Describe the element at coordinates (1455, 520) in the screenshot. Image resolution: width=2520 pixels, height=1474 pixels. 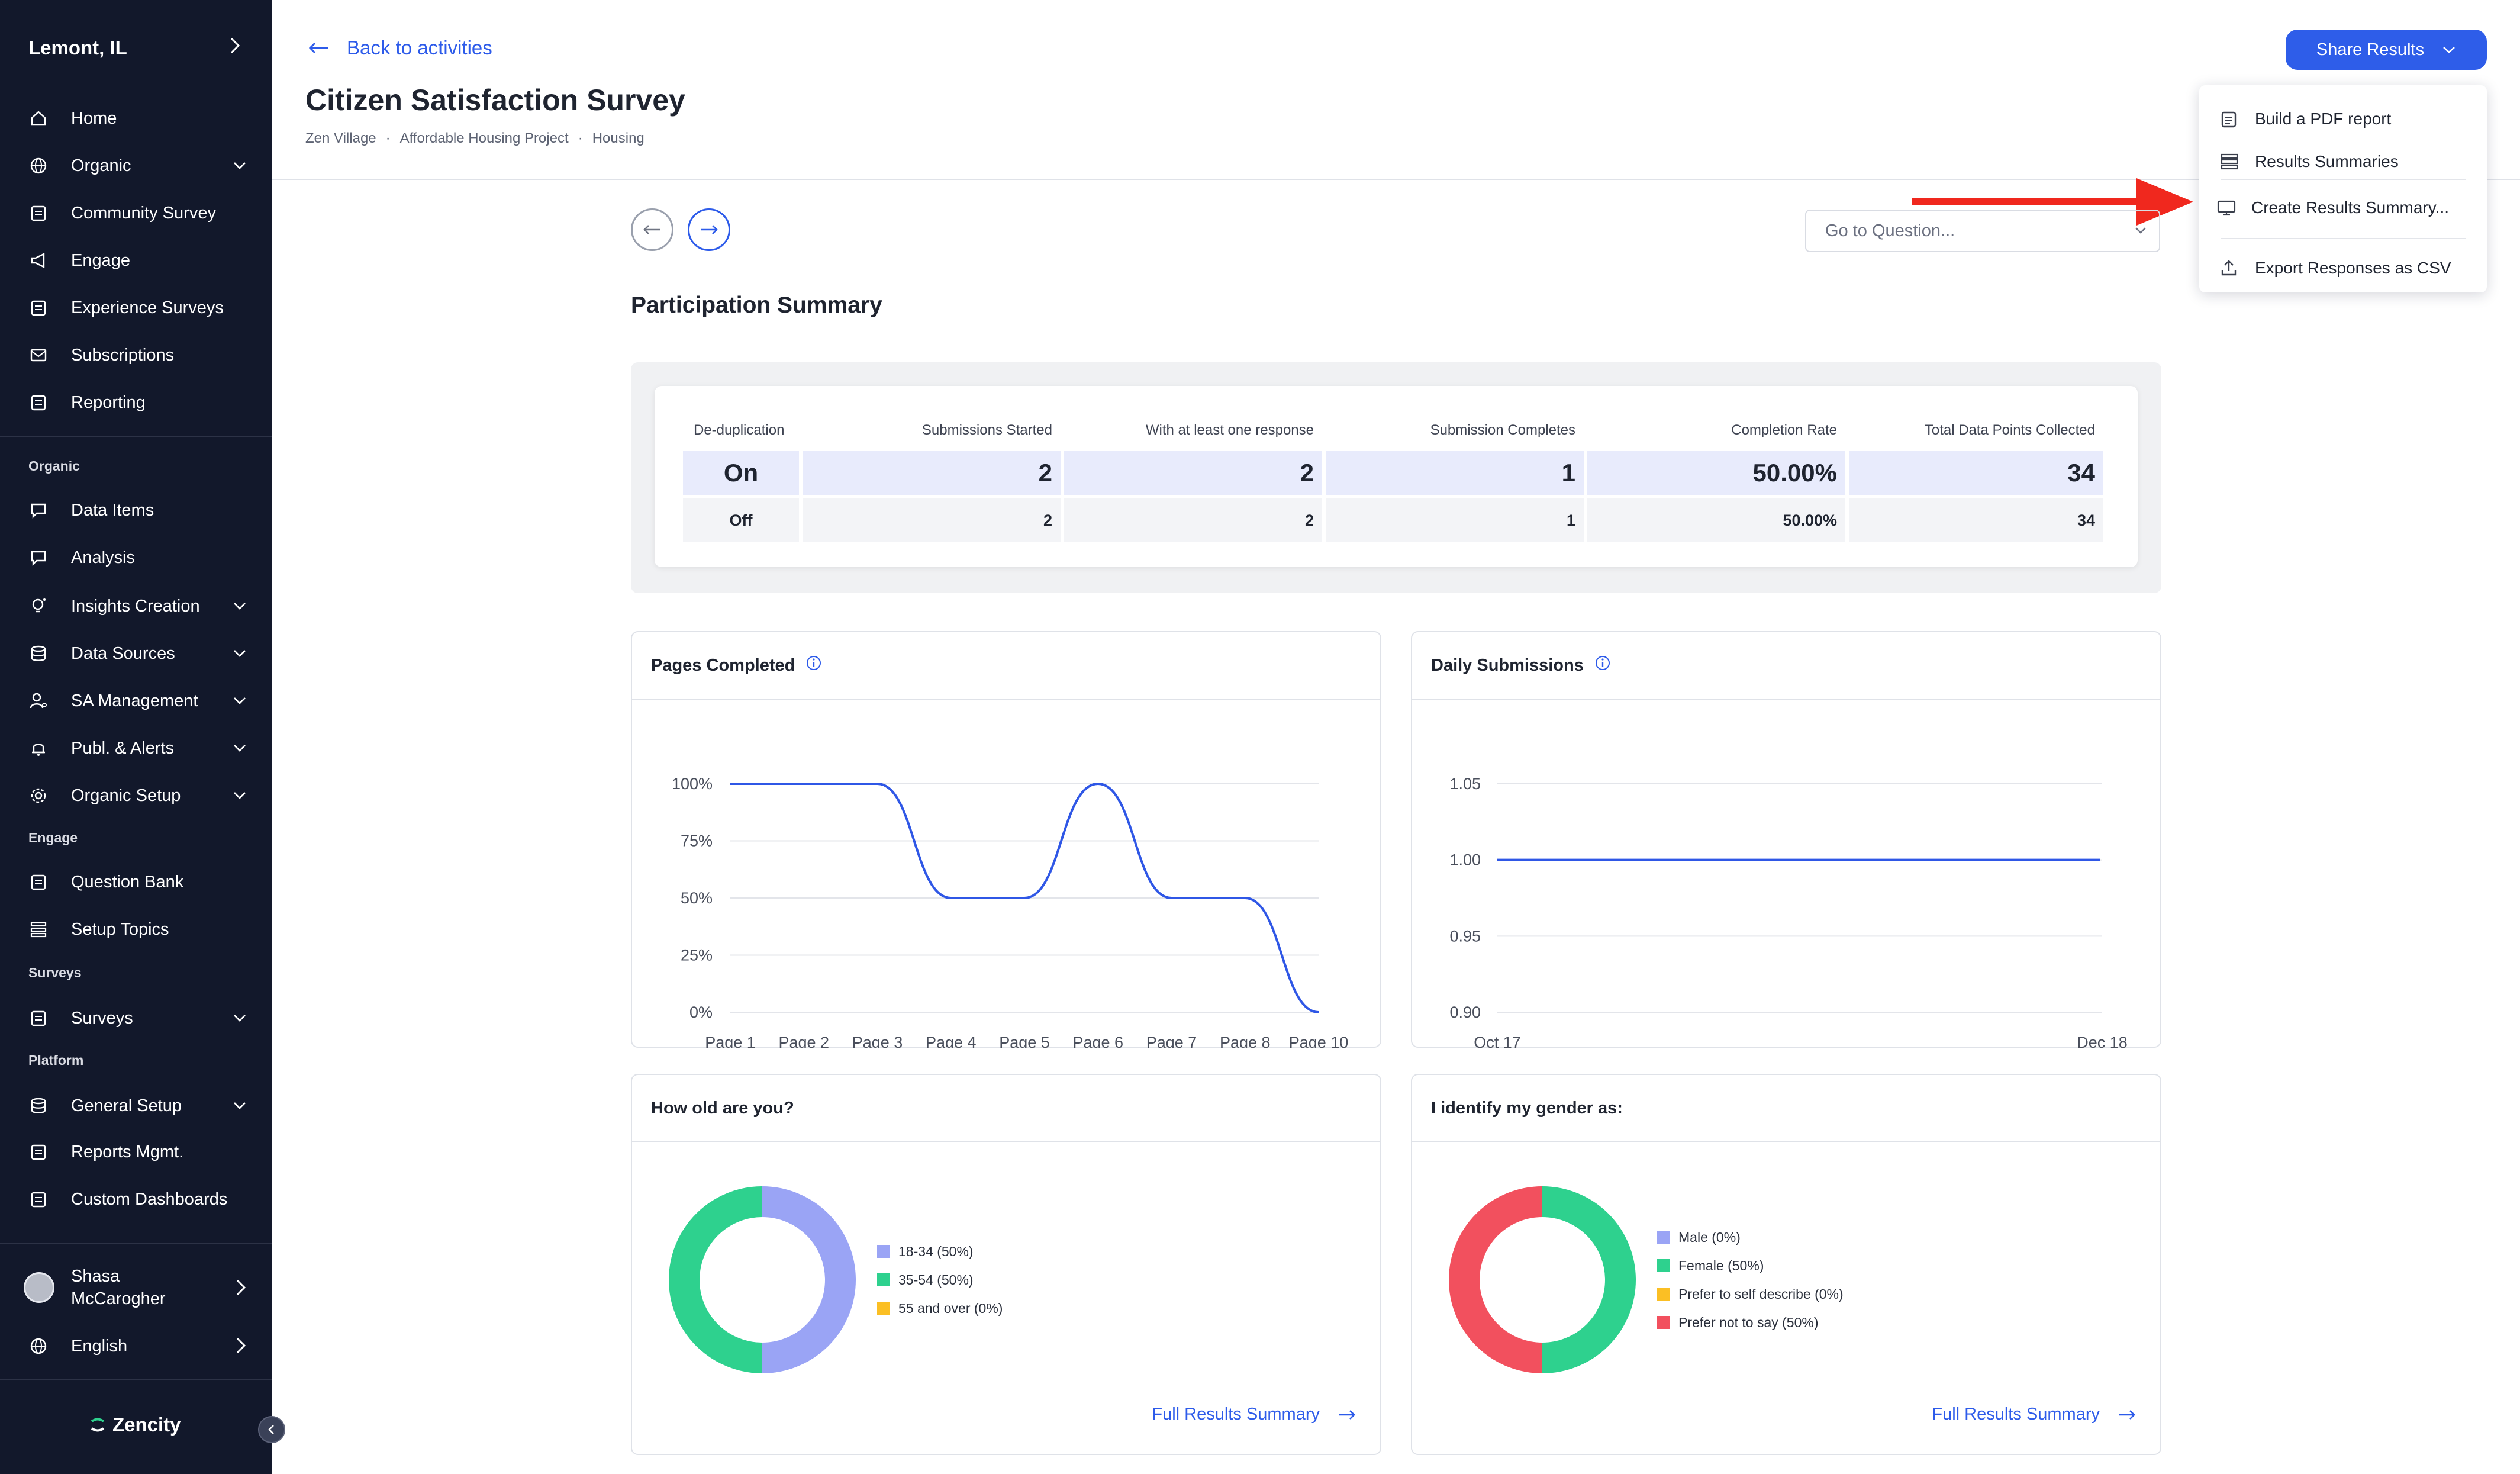
I see `table-cell: 1` at that location.